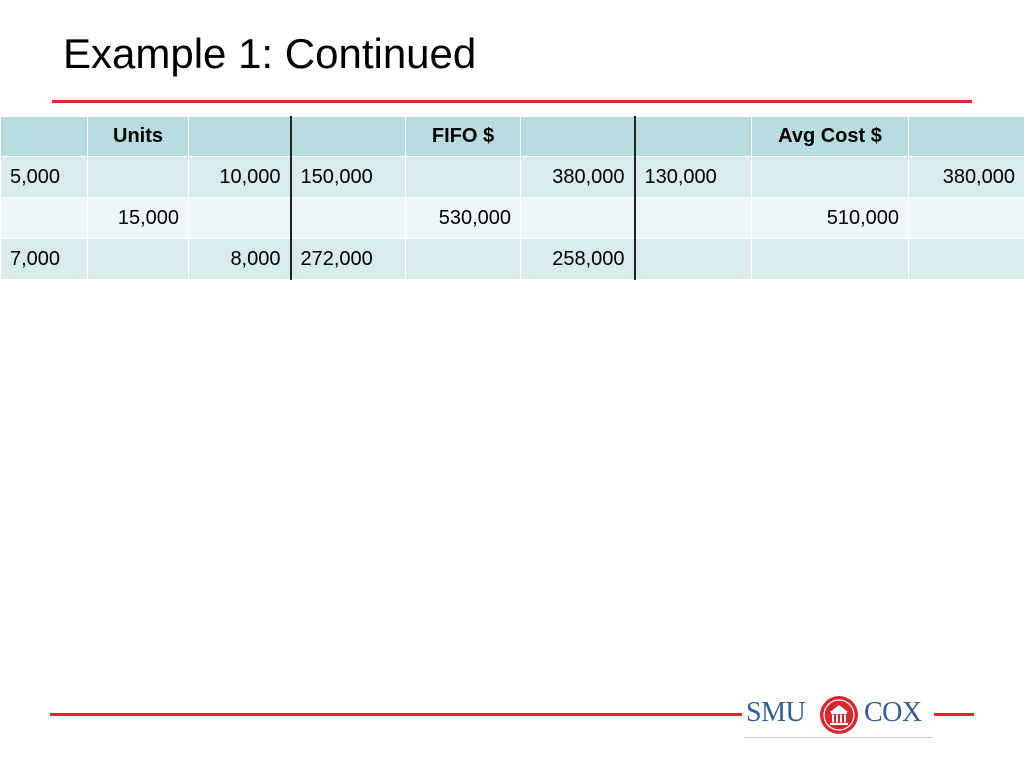 The height and width of the screenshot is (768, 1024). What do you see at coordinates (776, 712) in the screenshot?
I see `logo-text-smu: SMU` at bounding box center [776, 712].